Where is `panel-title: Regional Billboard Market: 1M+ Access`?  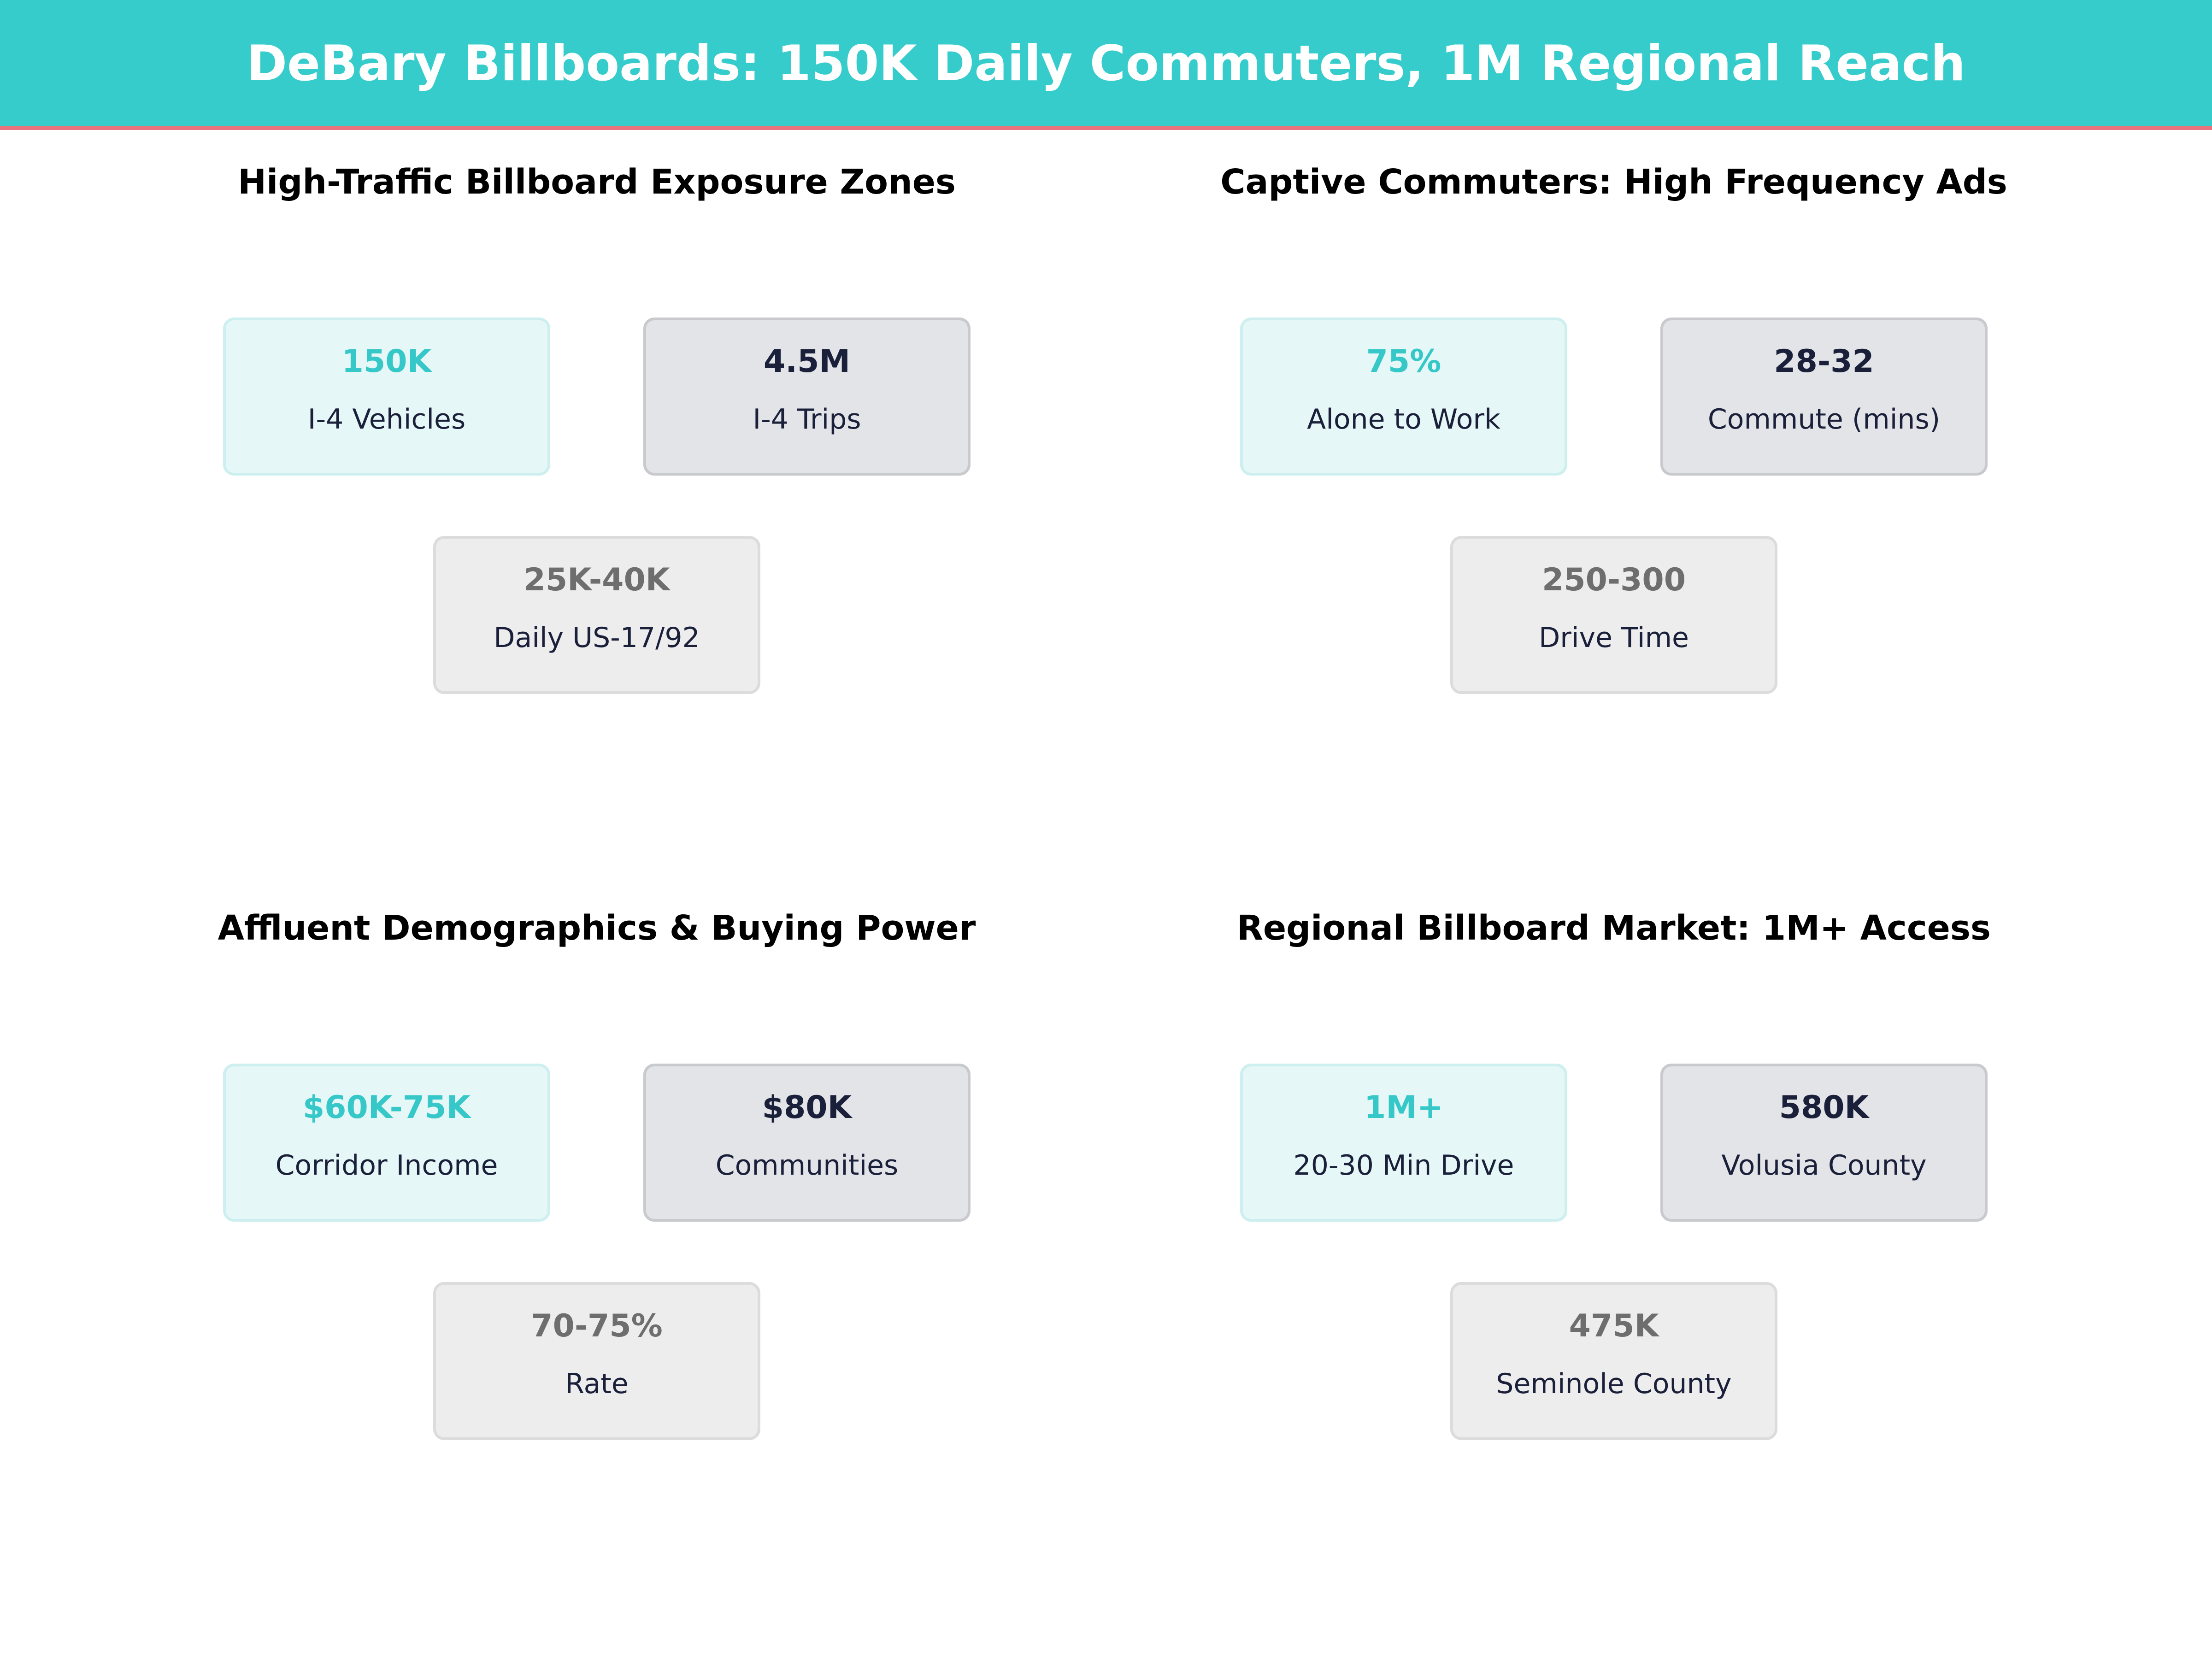
panel-title: Regional Billboard Market: 1M+ Access is located at coordinates (1614, 928).